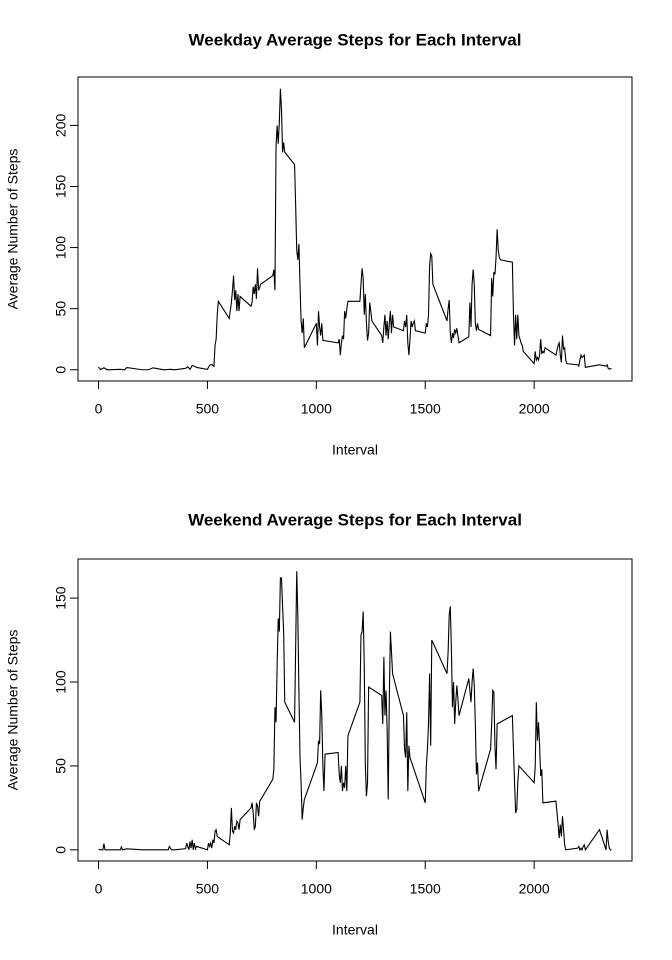 Image resolution: width=672 pixels, height=960 pixels. I want to click on chart-title: Weekend Average Steps for Each Interval, so click(355, 519).